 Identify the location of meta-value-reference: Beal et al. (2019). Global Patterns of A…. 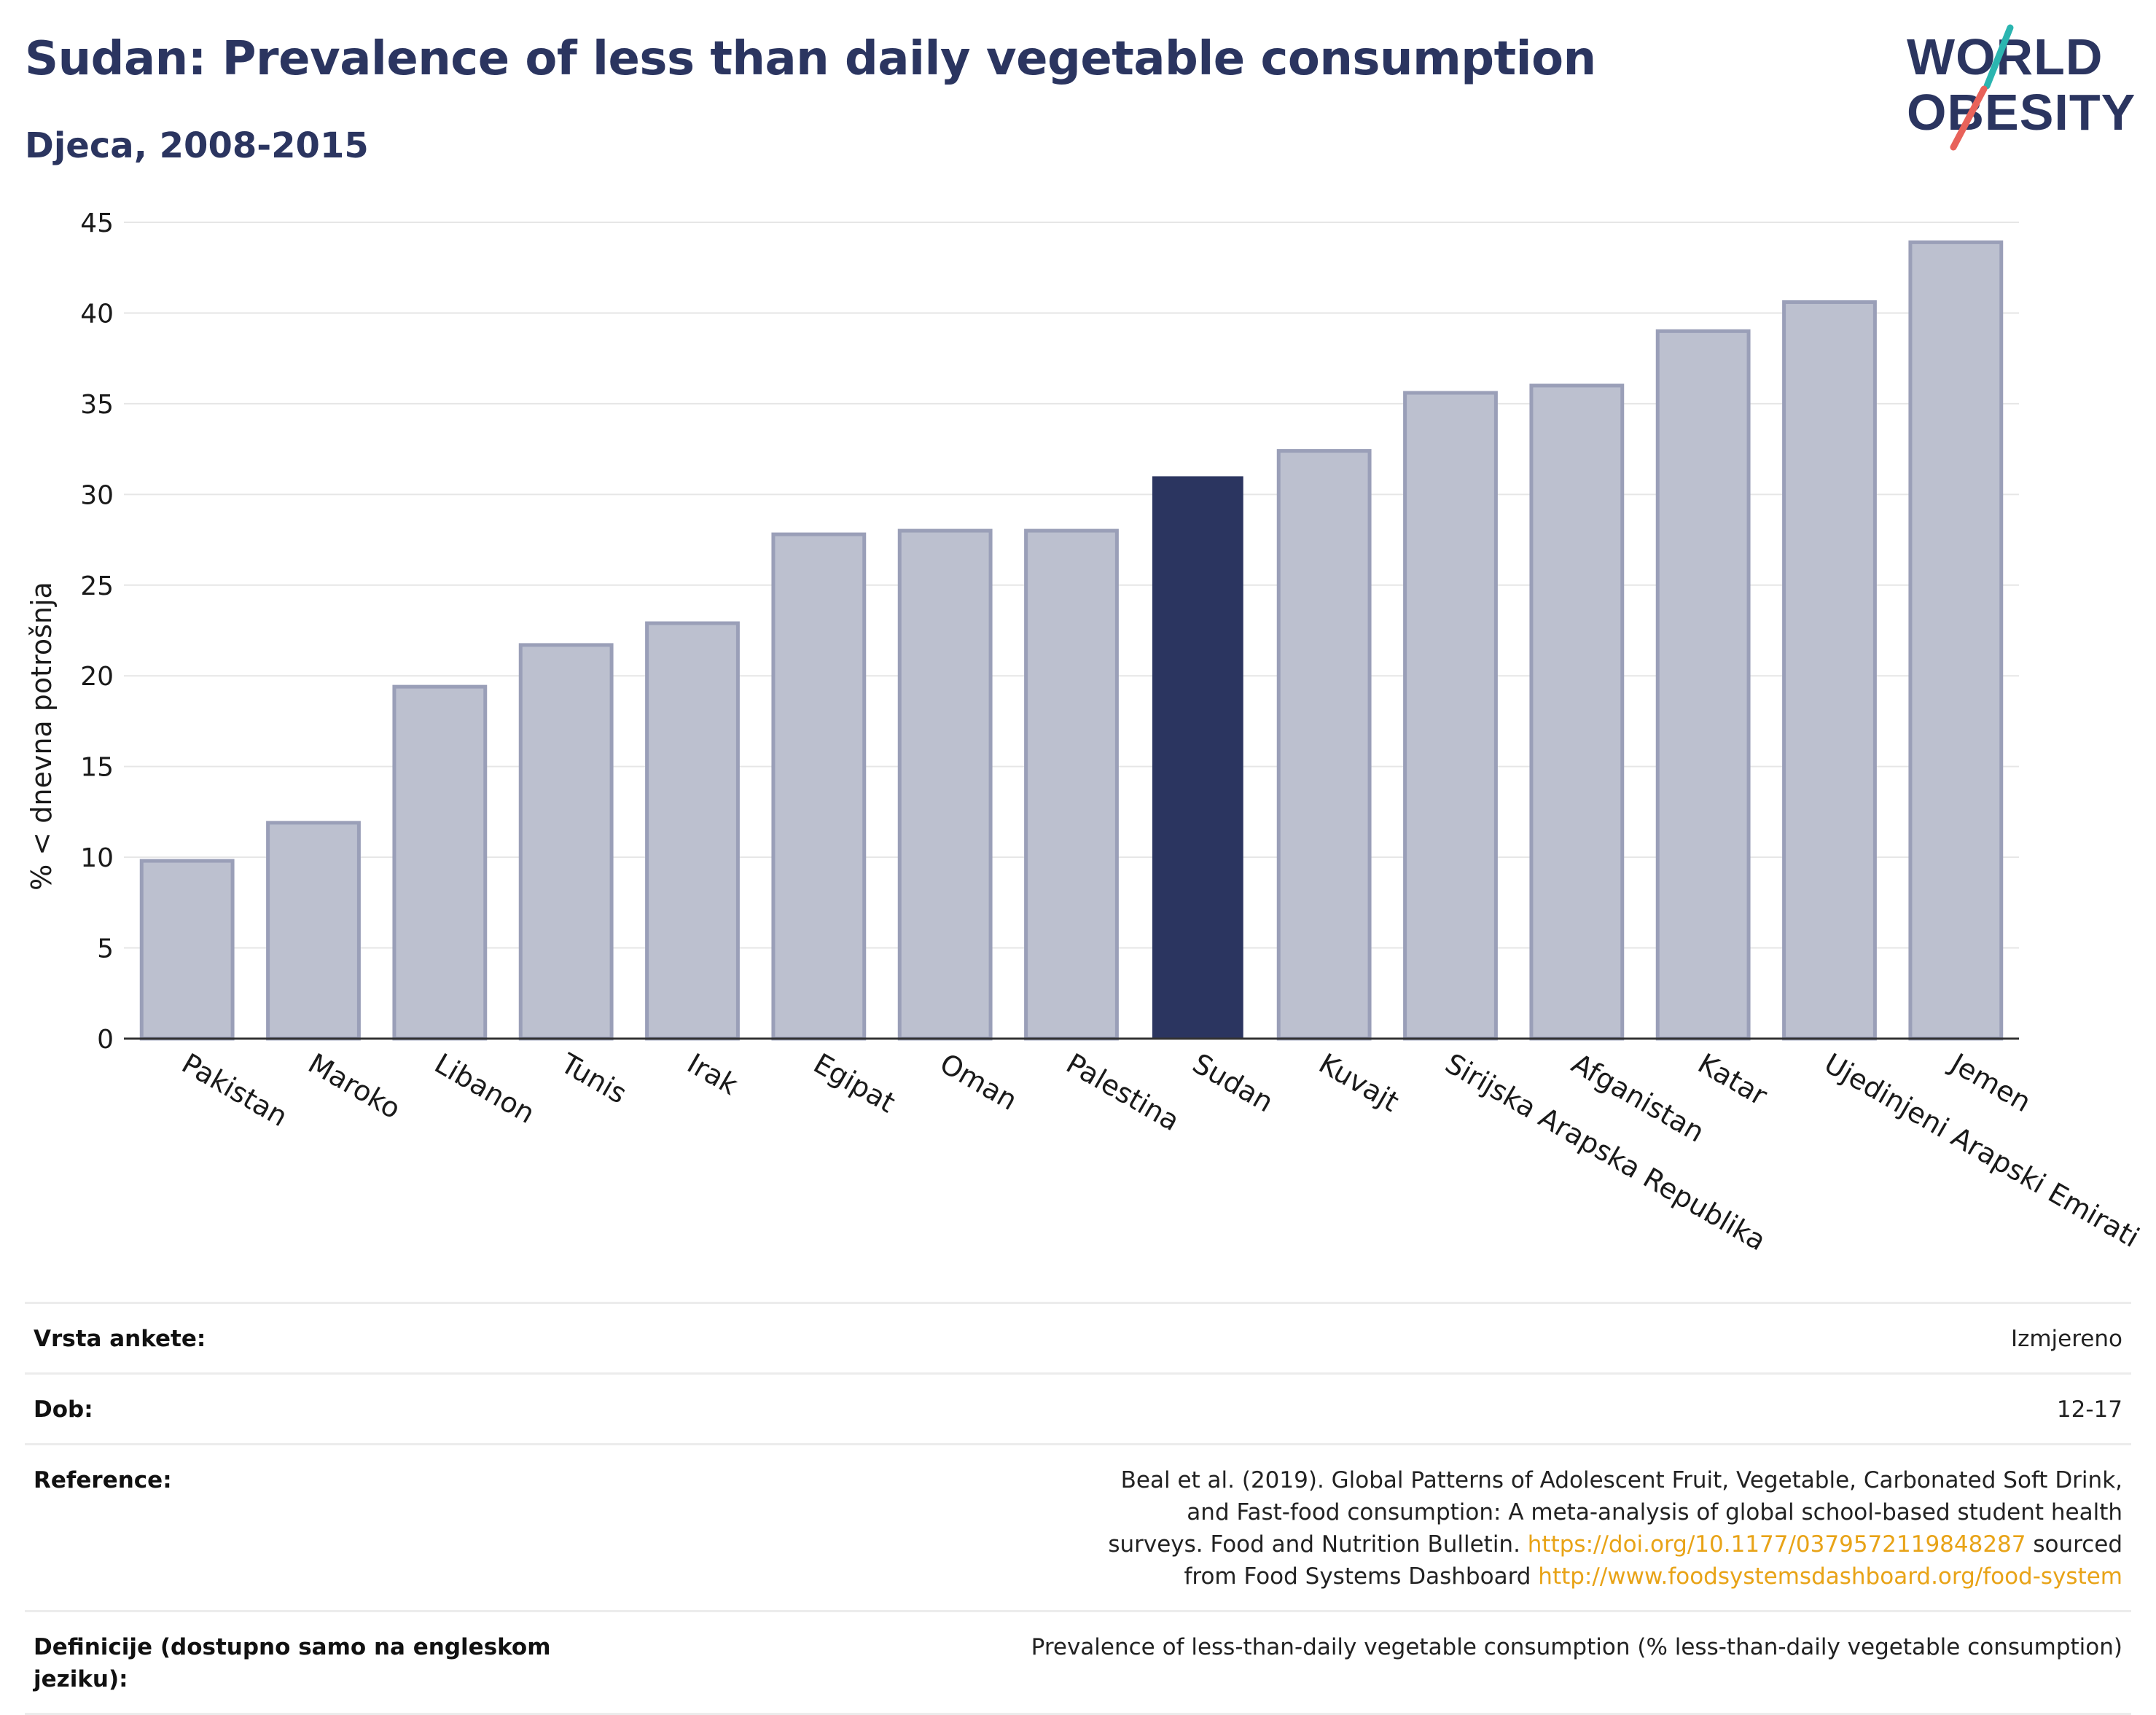
(1354, 1528).